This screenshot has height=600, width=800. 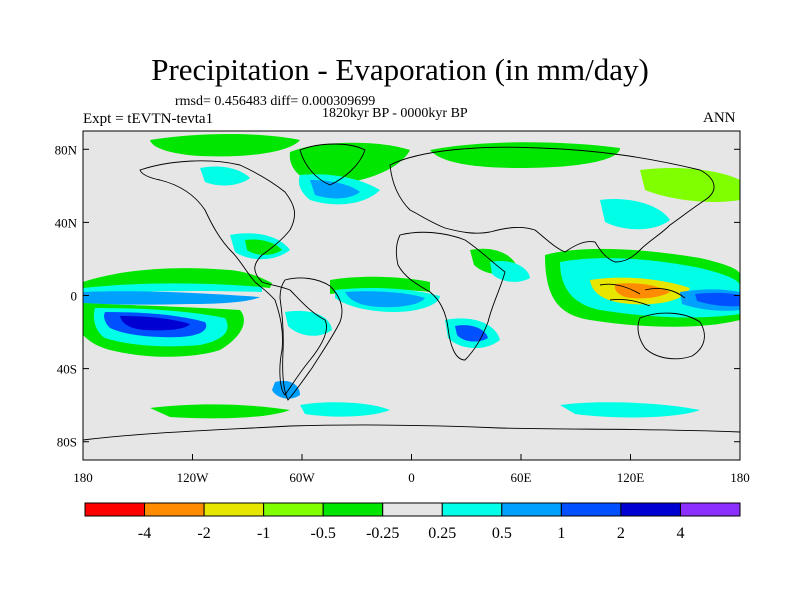 I want to click on lat-tick-label: 40S, so click(x=67, y=369).